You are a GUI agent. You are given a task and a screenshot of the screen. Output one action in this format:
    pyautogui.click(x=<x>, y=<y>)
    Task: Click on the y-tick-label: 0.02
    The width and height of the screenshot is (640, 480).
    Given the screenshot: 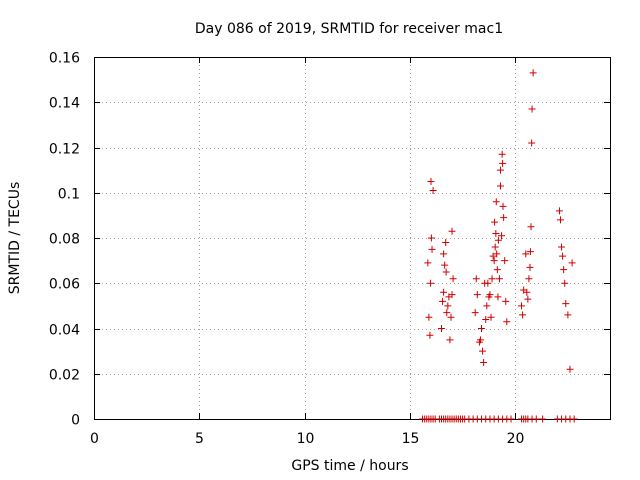 What is the action you would take?
    pyautogui.click(x=64, y=376)
    